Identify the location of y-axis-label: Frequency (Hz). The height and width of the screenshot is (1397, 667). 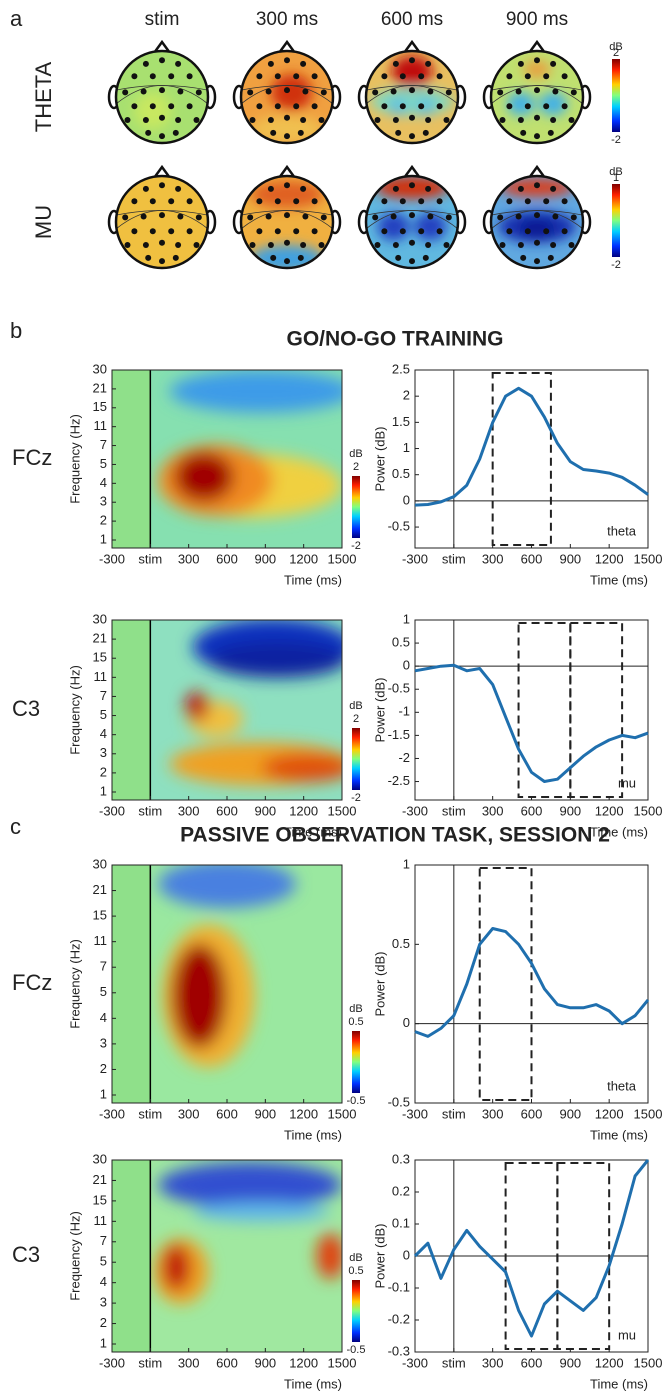
(74, 710).